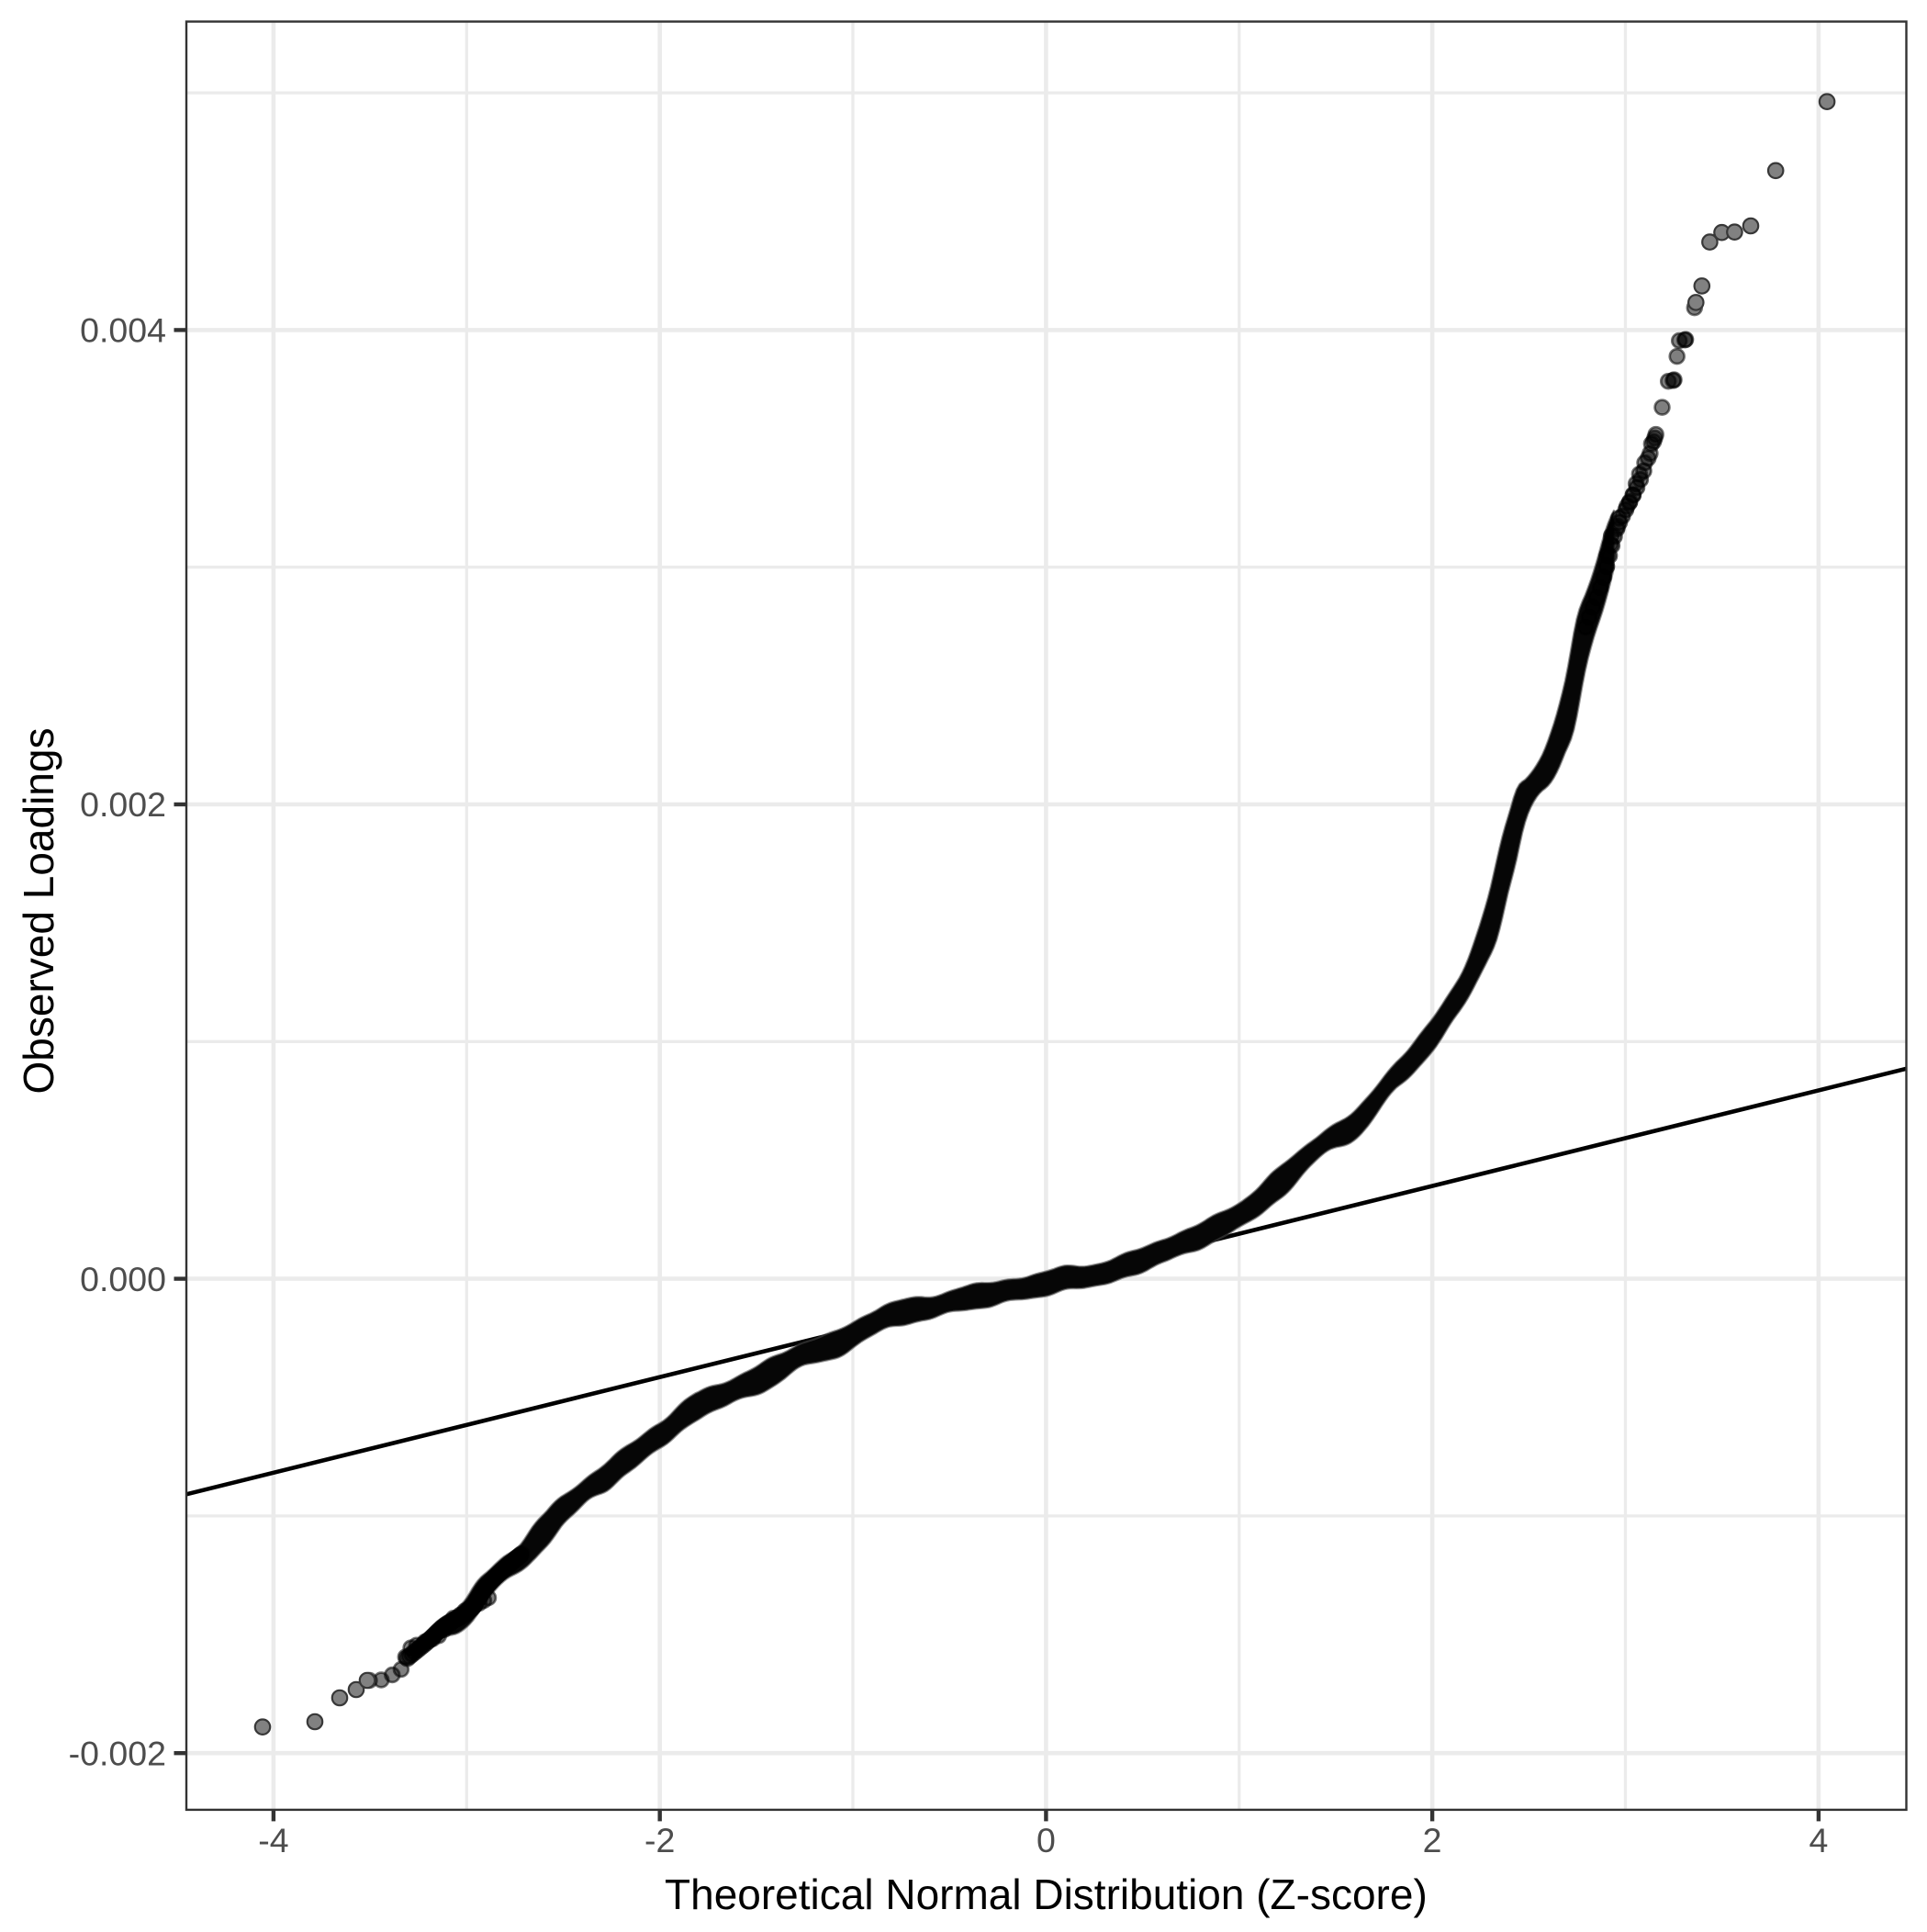 The image size is (1927, 1932). I want to click on svg-text: 0.002, so click(123, 804).